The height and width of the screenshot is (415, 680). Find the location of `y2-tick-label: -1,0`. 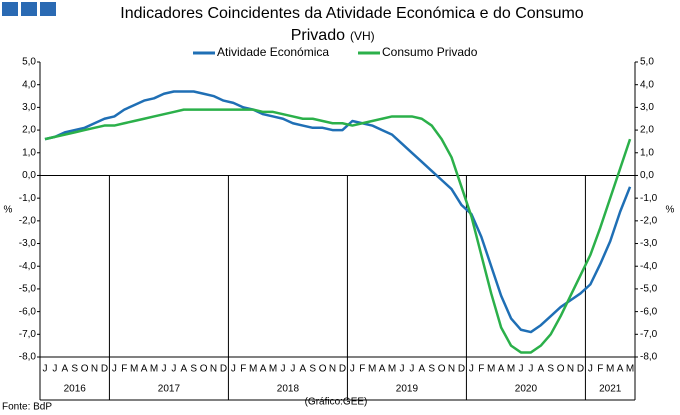

y2-tick-label: -1,0 is located at coordinates (649, 198).